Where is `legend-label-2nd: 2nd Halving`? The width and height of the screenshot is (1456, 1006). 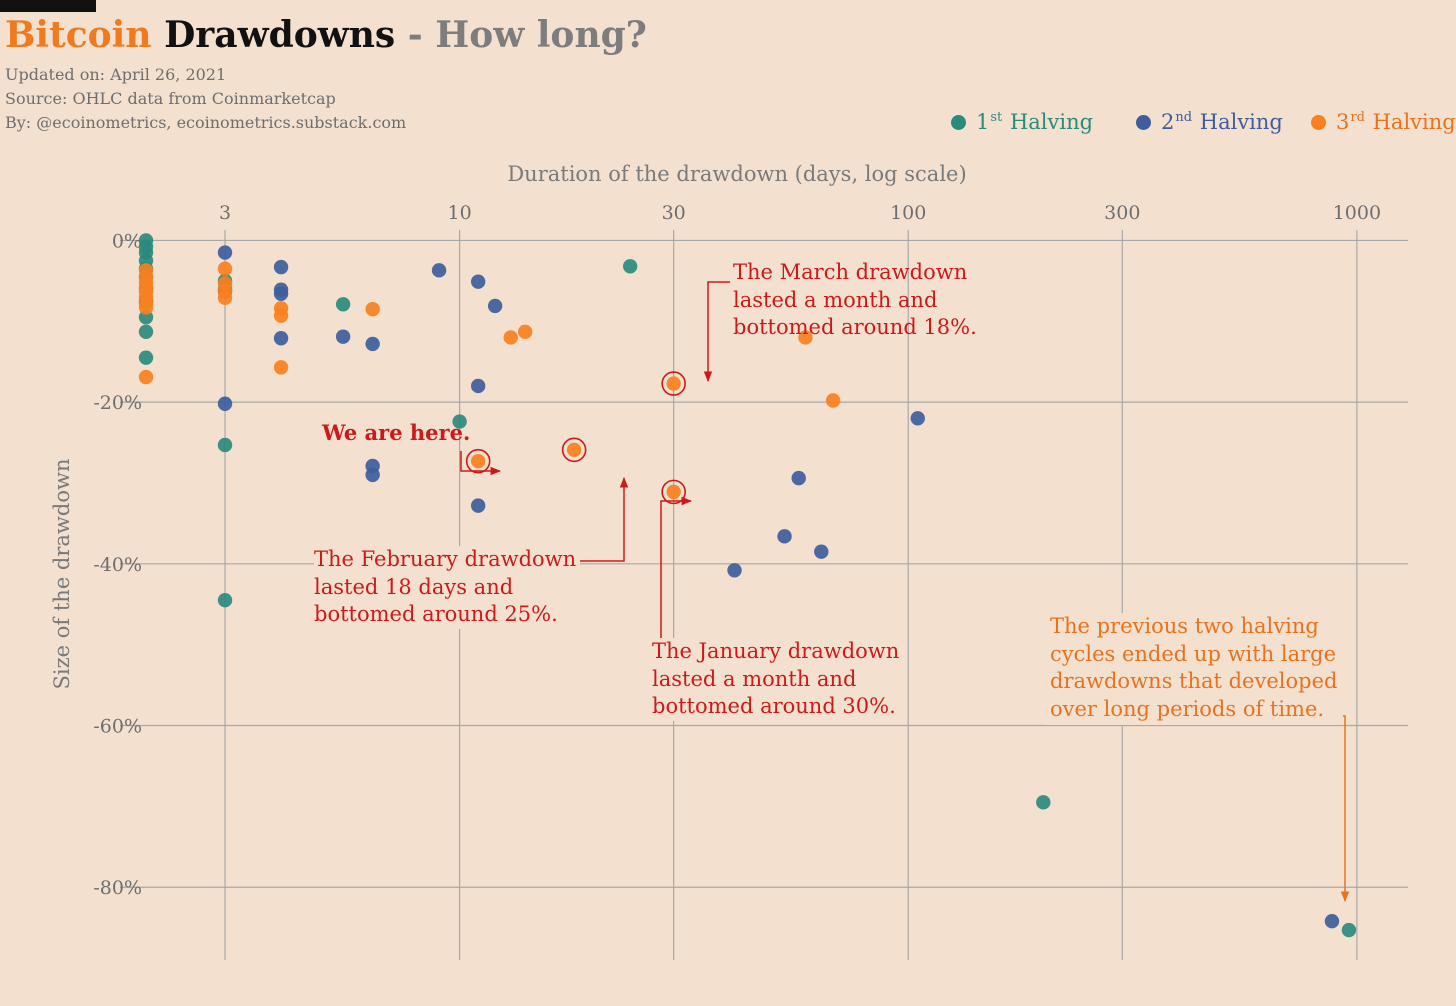 legend-label-2nd: 2nd Halving is located at coordinates (1222, 122).